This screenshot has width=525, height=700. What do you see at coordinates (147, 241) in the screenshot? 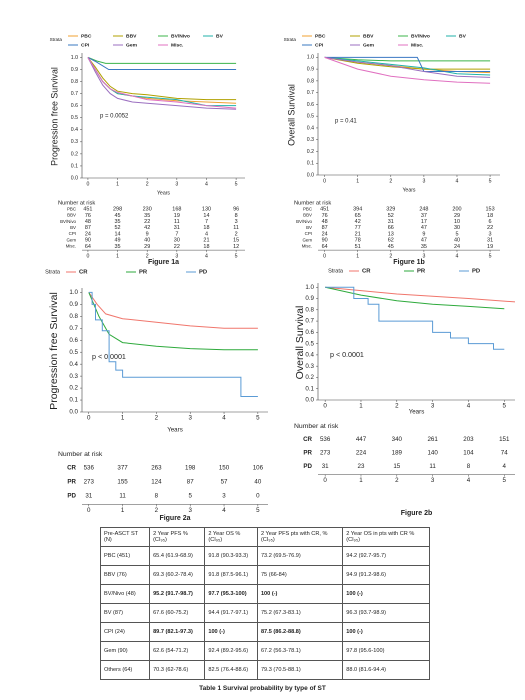
I see `risk-count: 40` at bounding box center [147, 241].